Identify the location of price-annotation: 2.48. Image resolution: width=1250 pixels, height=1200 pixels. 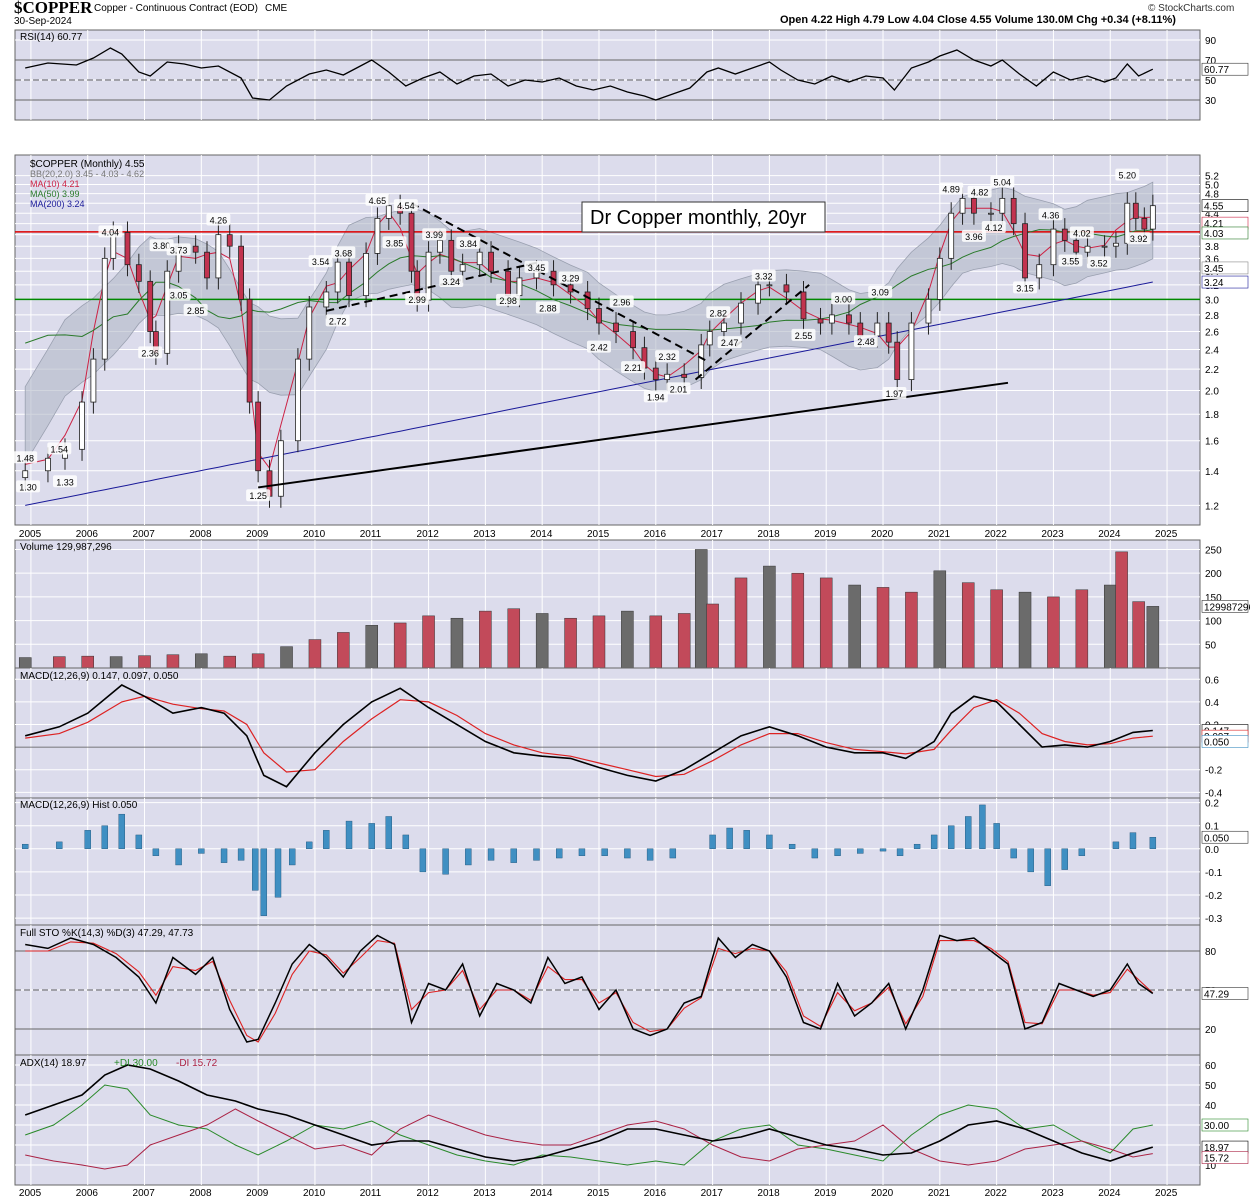
(866, 342).